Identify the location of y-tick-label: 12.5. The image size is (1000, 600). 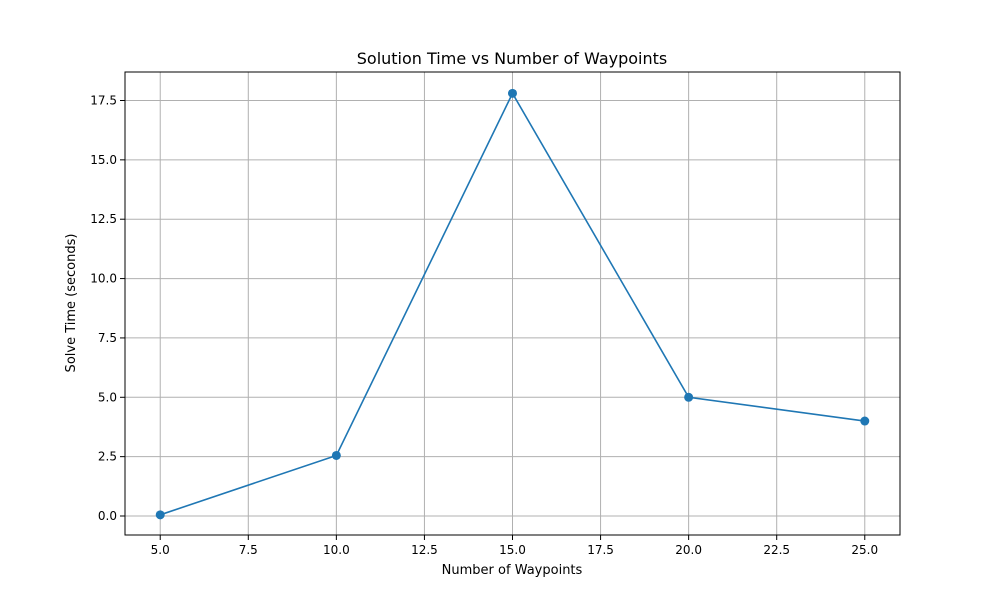
(103, 219).